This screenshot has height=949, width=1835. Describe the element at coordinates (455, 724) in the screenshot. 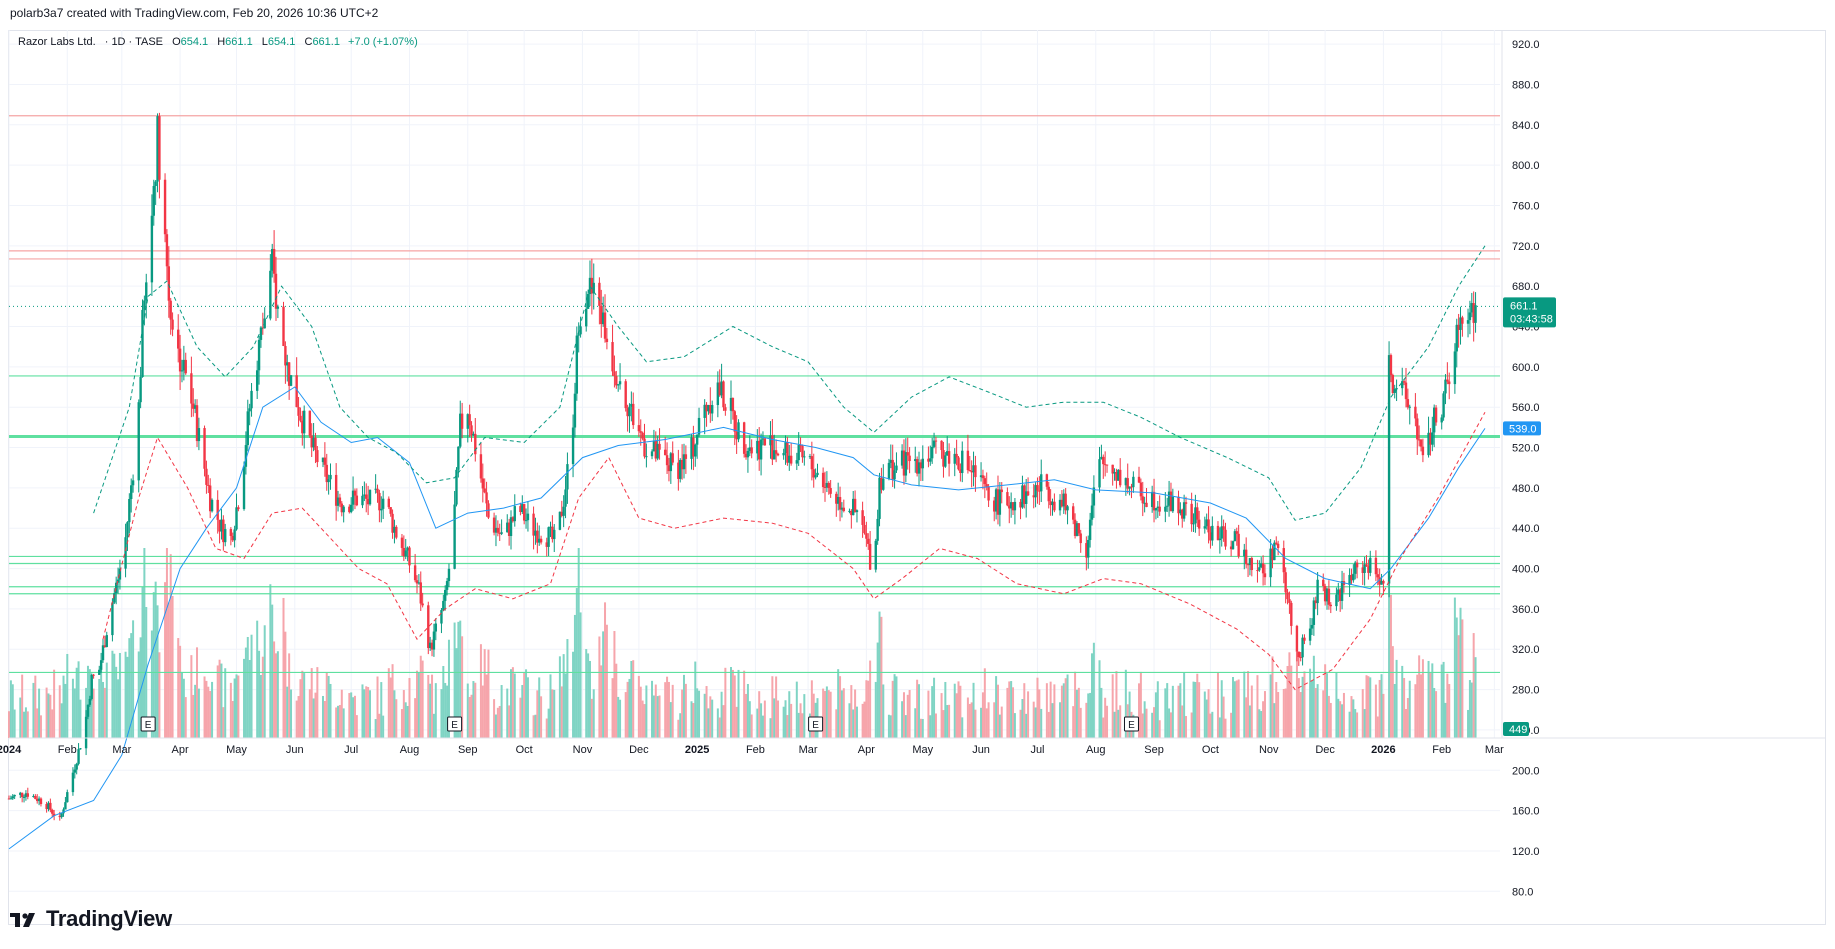

I see `earnings-marker: E` at that location.